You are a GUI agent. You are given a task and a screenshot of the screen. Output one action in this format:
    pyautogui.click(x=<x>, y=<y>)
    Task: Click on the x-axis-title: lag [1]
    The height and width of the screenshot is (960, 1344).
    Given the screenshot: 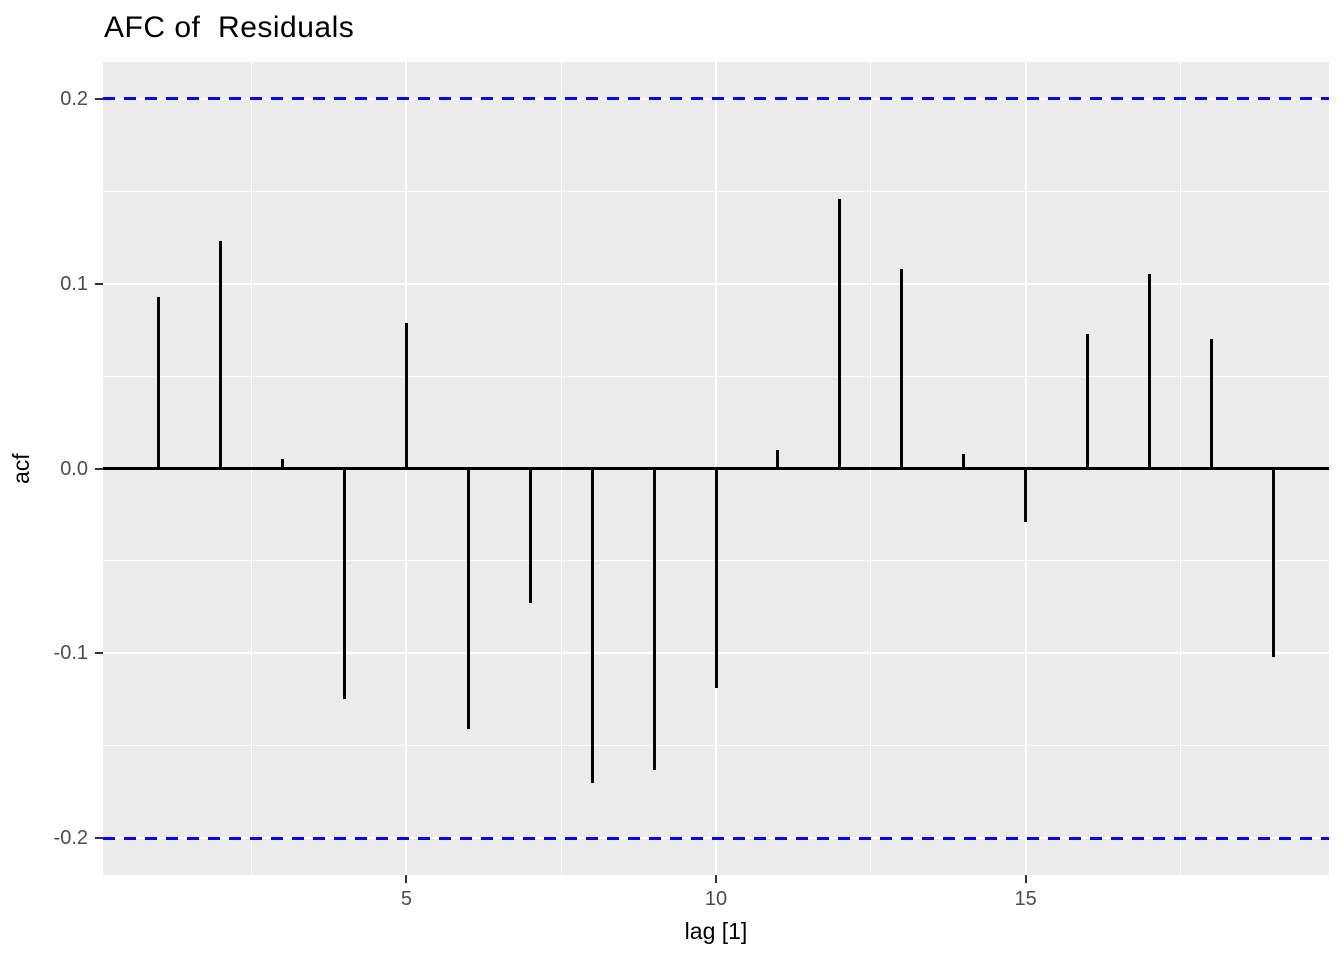 What is the action you would take?
    pyautogui.click(x=716, y=931)
    